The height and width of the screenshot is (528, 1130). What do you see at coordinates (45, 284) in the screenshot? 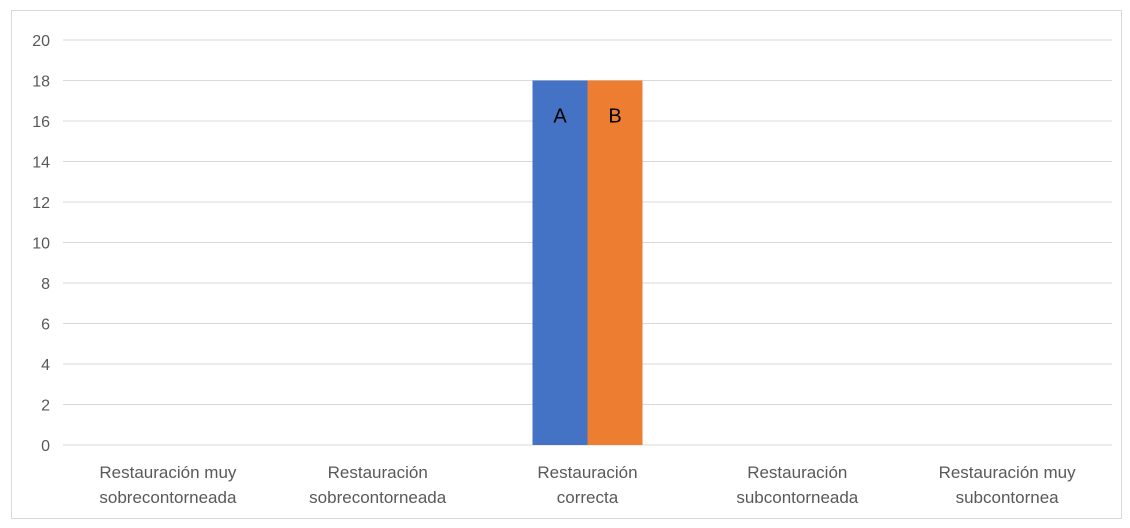
I see `y-tick-label: 8` at bounding box center [45, 284].